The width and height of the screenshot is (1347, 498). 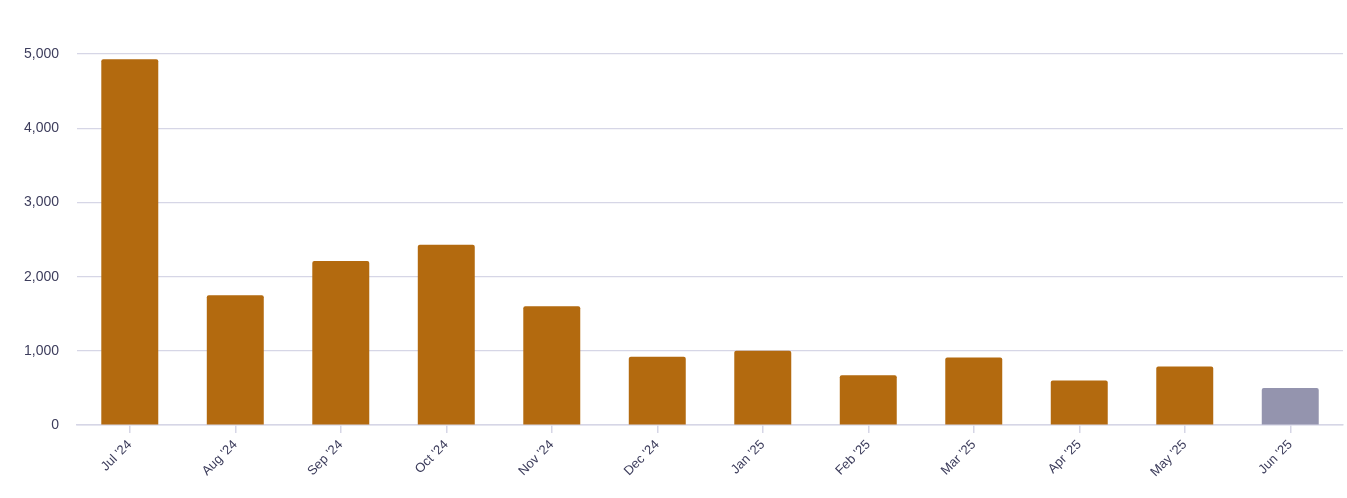 What do you see at coordinates (55, 423) in the screenshot?
I see `y-tick-label: 0` at bounding box center [55, 423].